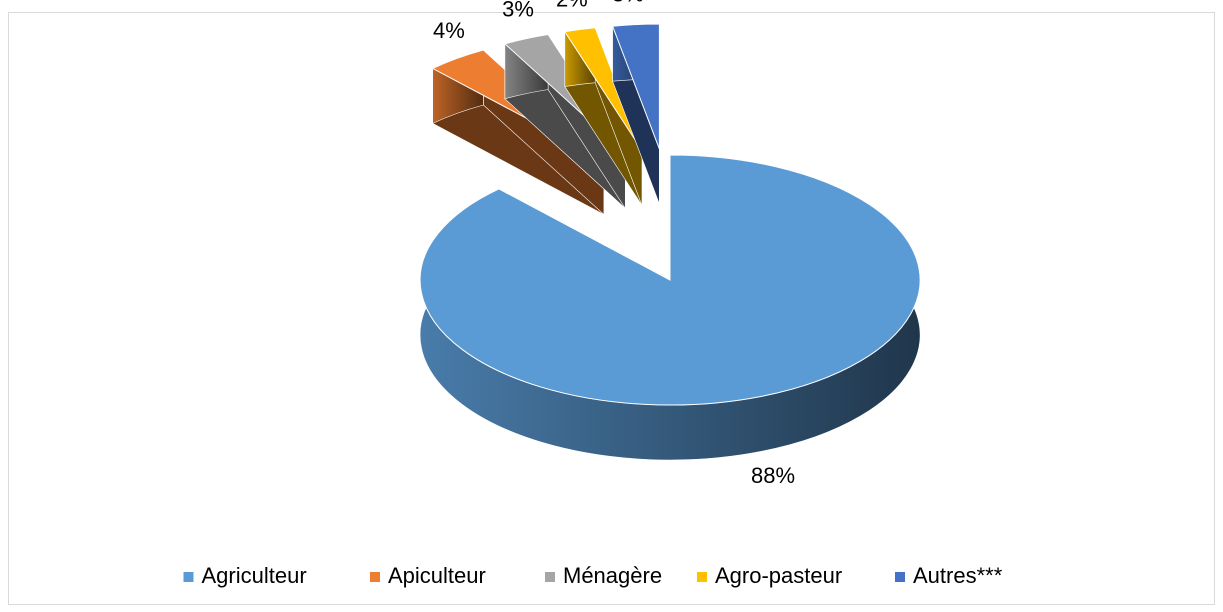  What do you see at coordinates (254, 575) in the screenshot?
I see `legend-label: Agriculteur` at bounding box center [254, 575].